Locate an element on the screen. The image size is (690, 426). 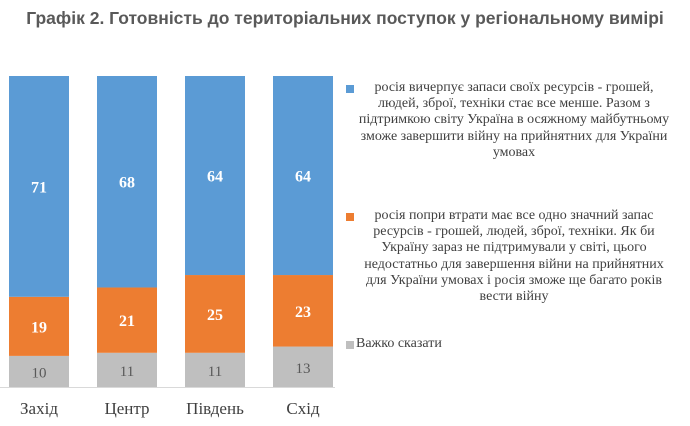
bar-zakhid-significant is located at coordinates (39, 326).